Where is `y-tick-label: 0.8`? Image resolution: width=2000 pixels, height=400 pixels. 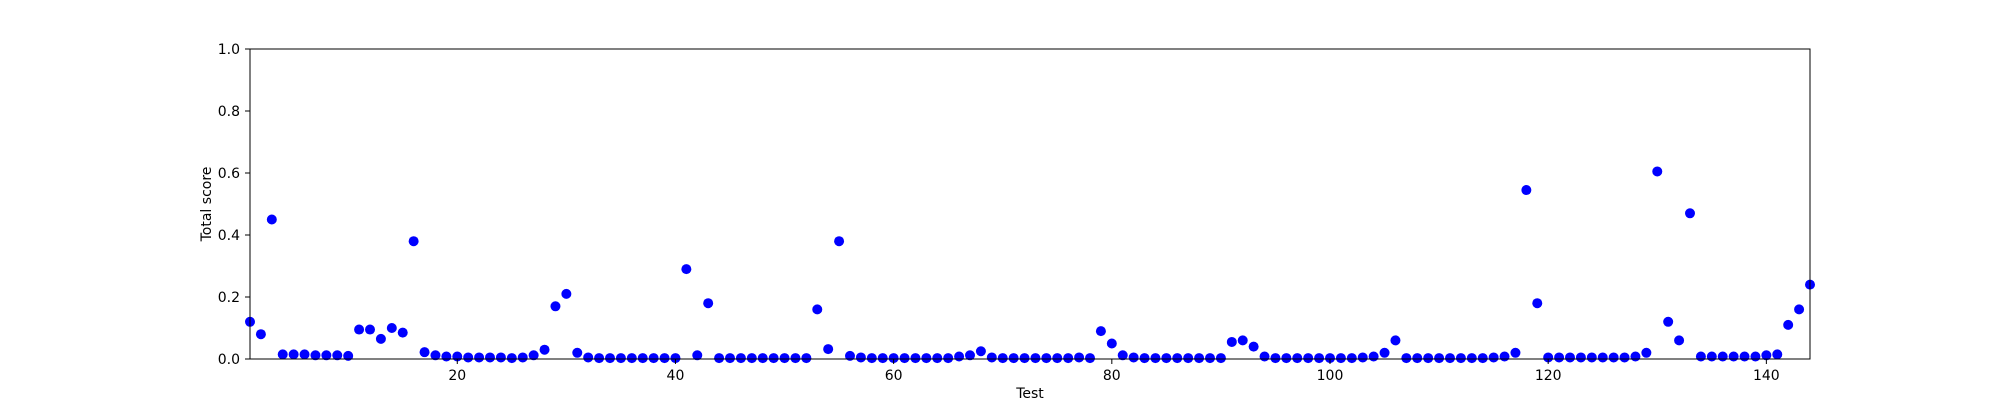
y-tick-label: 0.8 is located at coordinates (229, 112).